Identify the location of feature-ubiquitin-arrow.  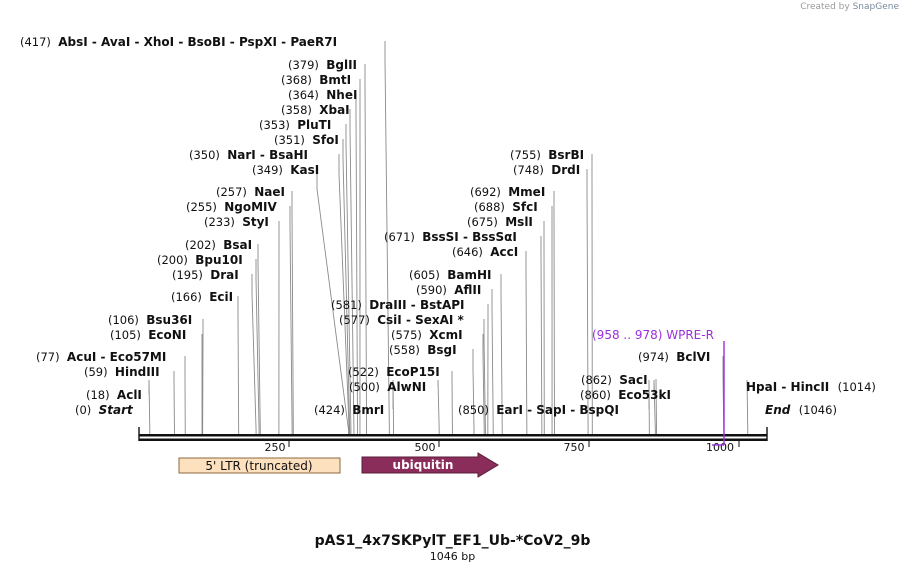
(430, 465).